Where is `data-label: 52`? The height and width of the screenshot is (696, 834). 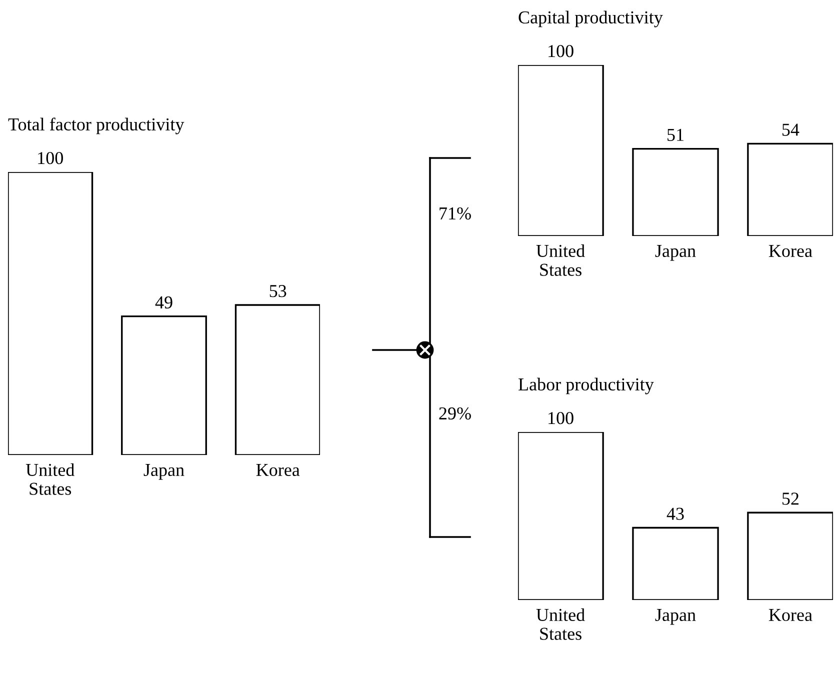 data-label: 52 is located at coordinates (790, 498).